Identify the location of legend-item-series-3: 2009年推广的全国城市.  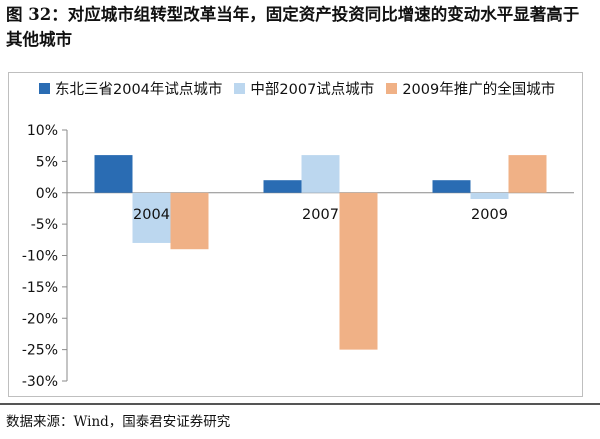
(470, 88).